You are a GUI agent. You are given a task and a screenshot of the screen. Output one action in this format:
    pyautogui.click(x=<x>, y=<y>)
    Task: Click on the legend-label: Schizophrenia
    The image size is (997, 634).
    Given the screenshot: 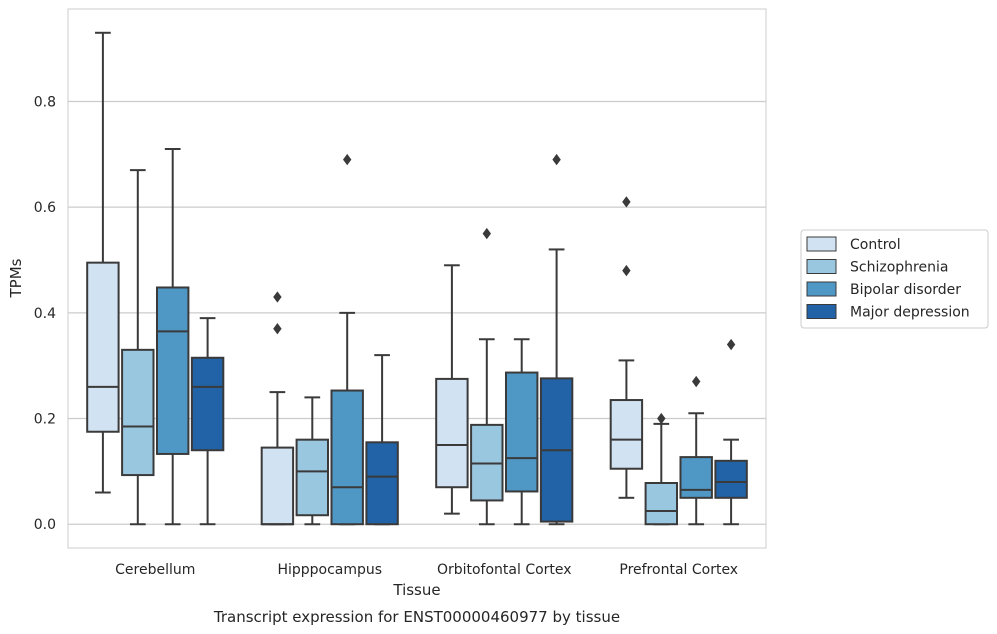 What is the action you would take?
    pyautogui.click(x=899, y=268)
    